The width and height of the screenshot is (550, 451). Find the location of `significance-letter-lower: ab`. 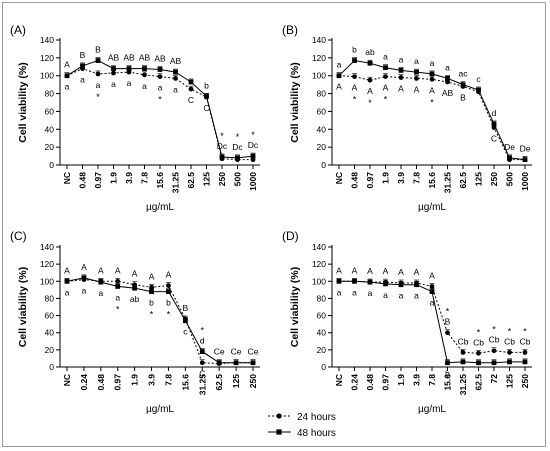

significance-letter-lower: ab is located at coordinates (135, 299).